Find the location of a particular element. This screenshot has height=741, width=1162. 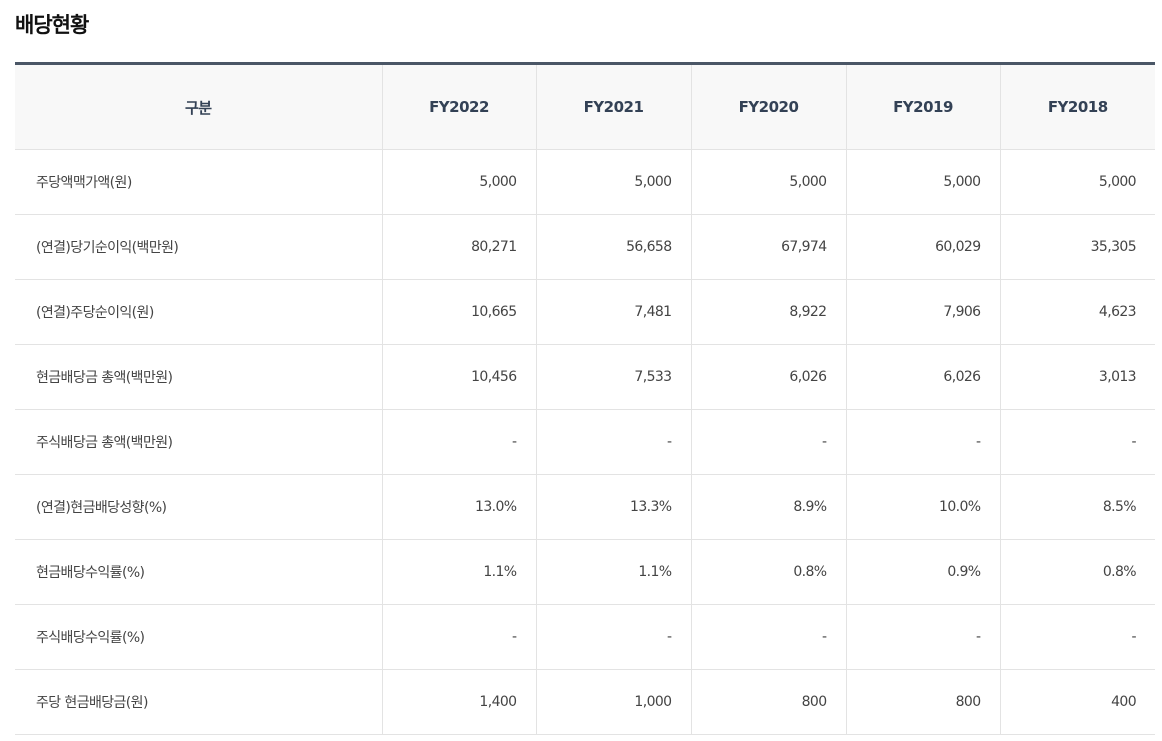

row-label: (연결)현금배당성향(%) is located at coordinates (198, 507).